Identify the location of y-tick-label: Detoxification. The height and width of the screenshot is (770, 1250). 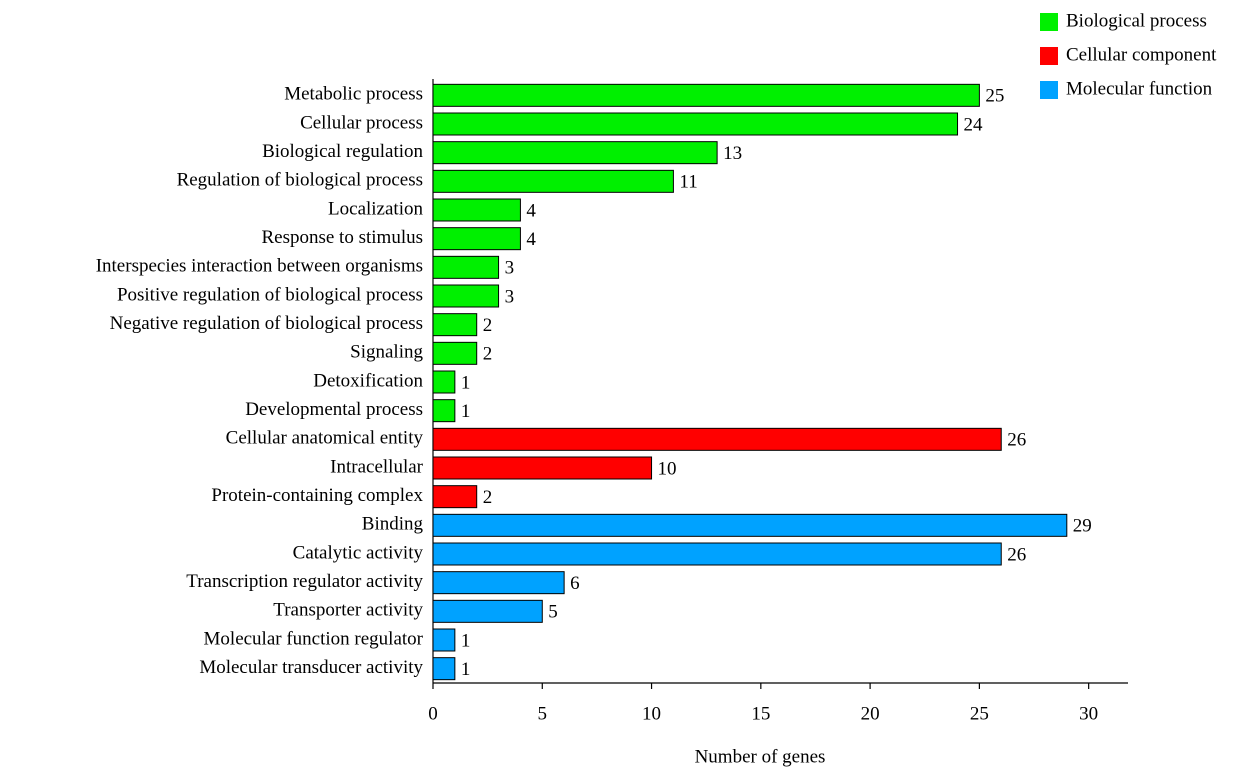
(368, 380).